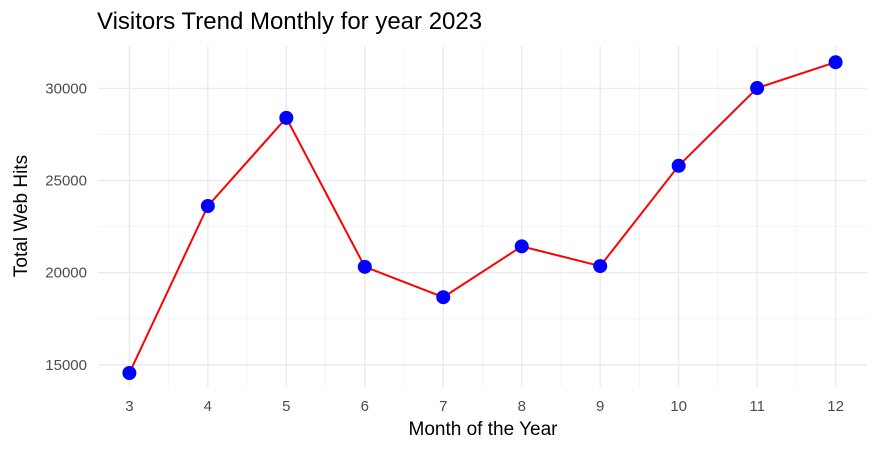 This screenshot has height=456, width=880. What do you see at coordinates (484, 429) in the screenshot?
I see `x-axis-title: Month of the Year` at bounding box center [484, 429].